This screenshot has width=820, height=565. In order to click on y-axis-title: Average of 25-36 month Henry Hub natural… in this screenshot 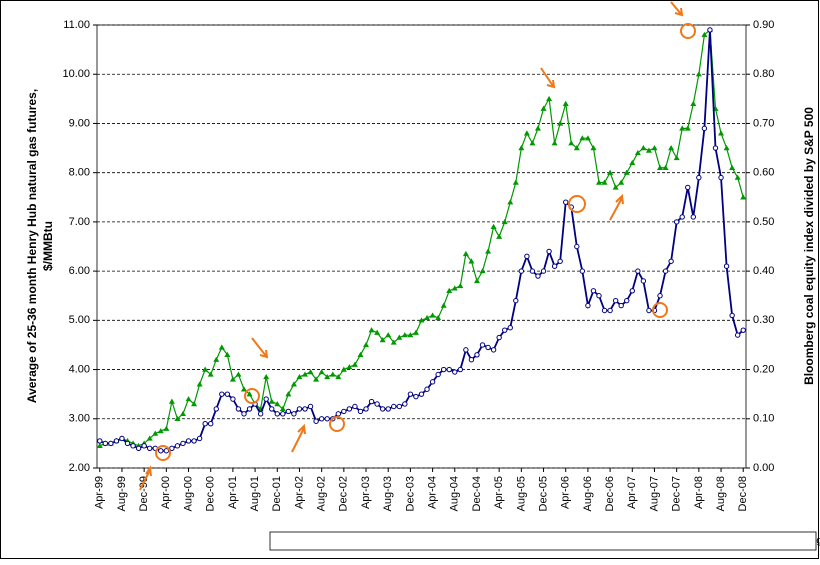, I will do `click(32, 246)`.